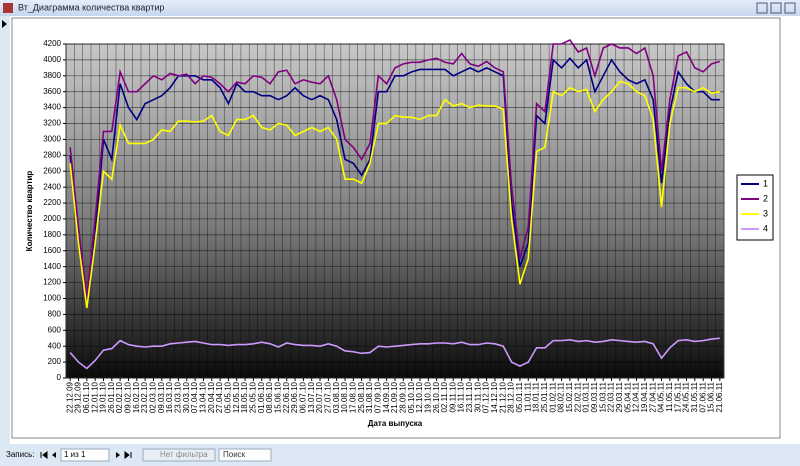 Image resolution: width=800 pixels, height=466 pixels. Describe the element at coordinates (20, 454) in the screenshot. I see `record-label: Запись:` at that location.